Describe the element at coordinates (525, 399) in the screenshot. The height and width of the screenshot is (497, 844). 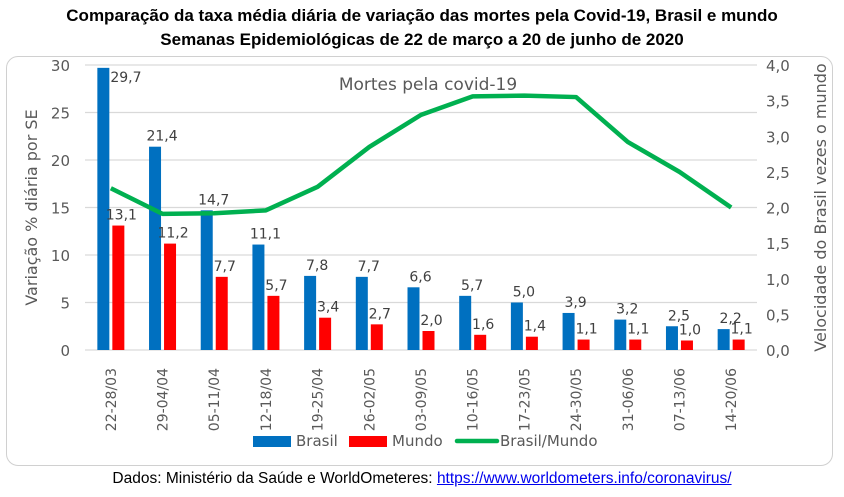
I see `x-tick-label: 17-23/05` at that location.